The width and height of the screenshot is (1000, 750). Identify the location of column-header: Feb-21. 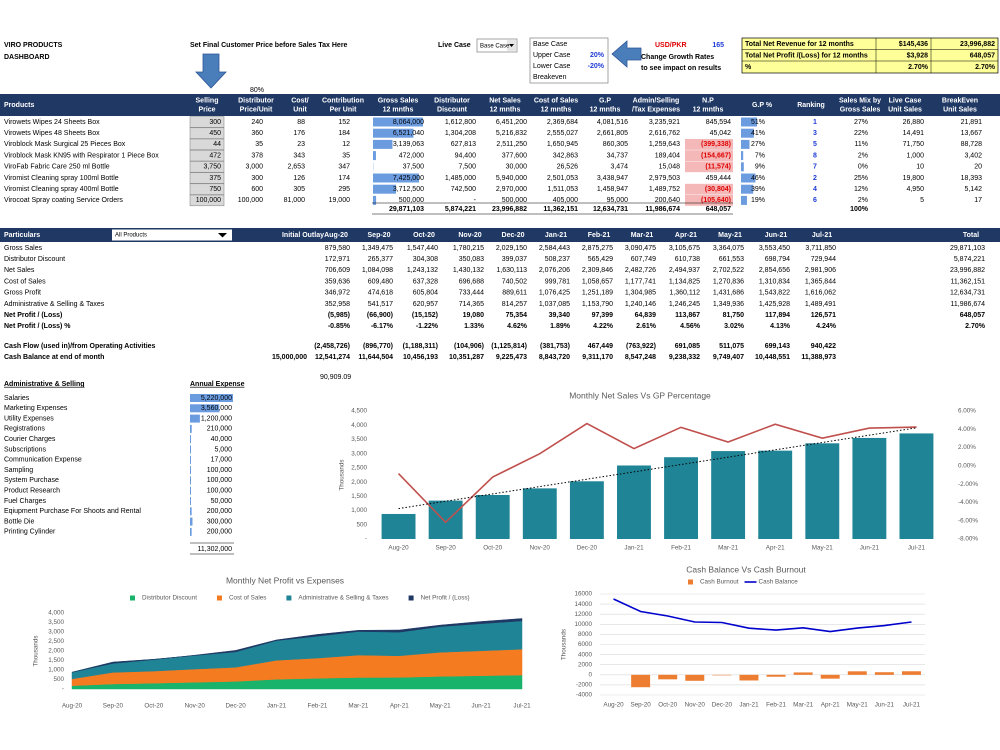
(599, 235).